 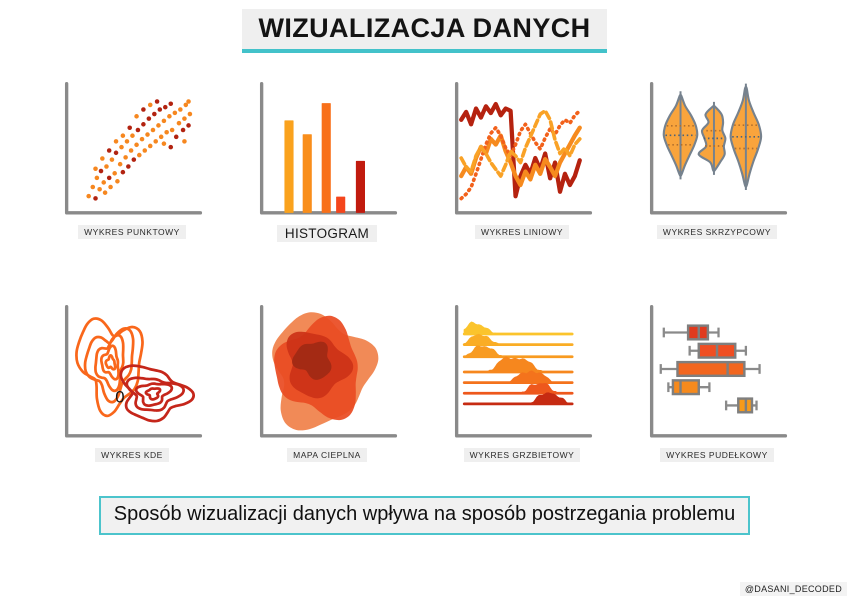 What do you see at coordinates (133, 148) in the screenshot?
I see `scatter-plot-chart` at bounding box center [133, 148].